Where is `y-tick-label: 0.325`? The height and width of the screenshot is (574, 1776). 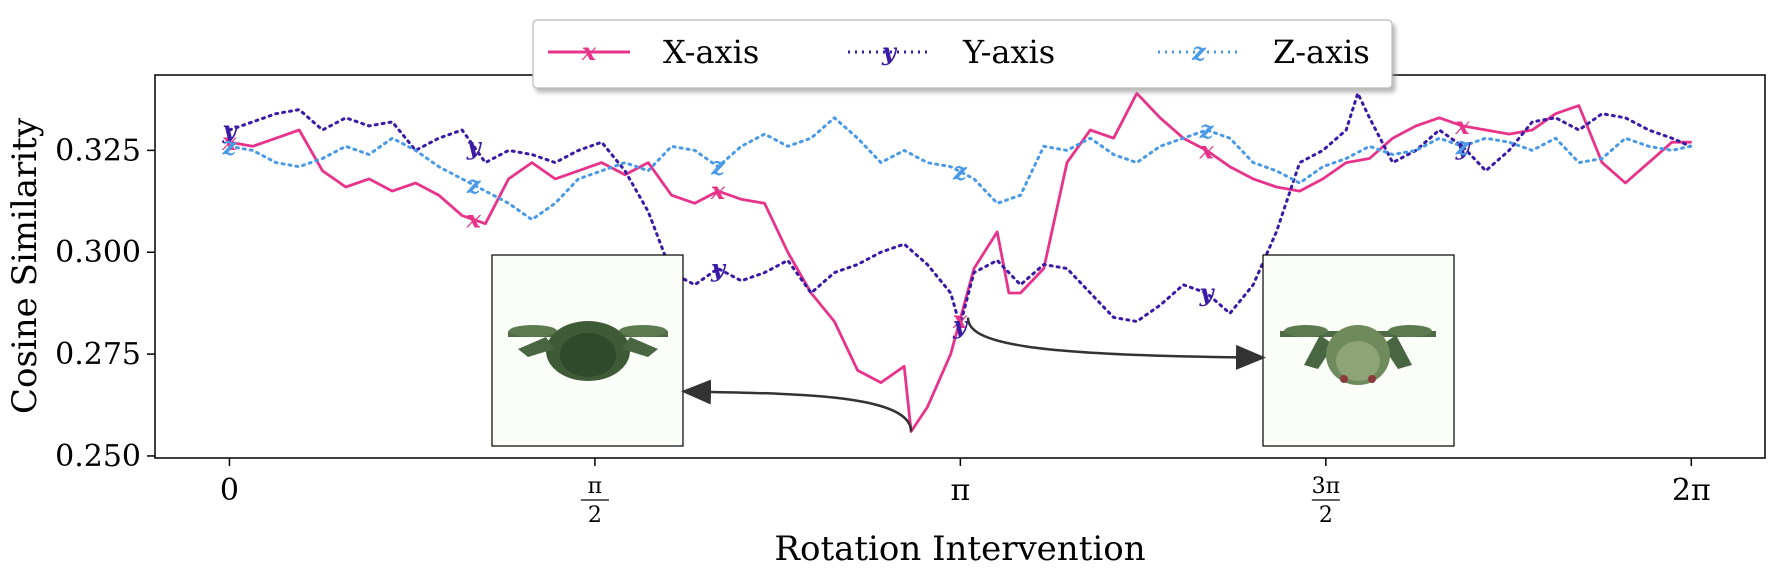 y-tick-label: 0.325 is located at coordinates (98, 150).